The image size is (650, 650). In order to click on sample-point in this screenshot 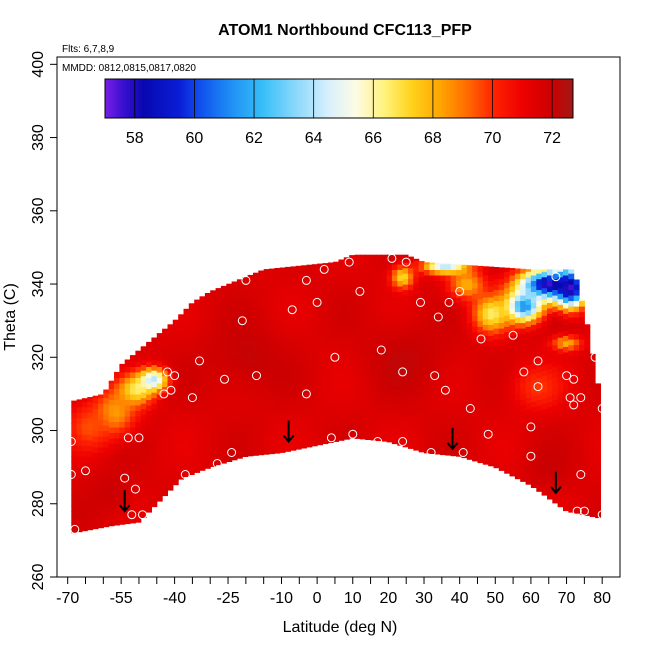, I will do `click(306, 394)`.